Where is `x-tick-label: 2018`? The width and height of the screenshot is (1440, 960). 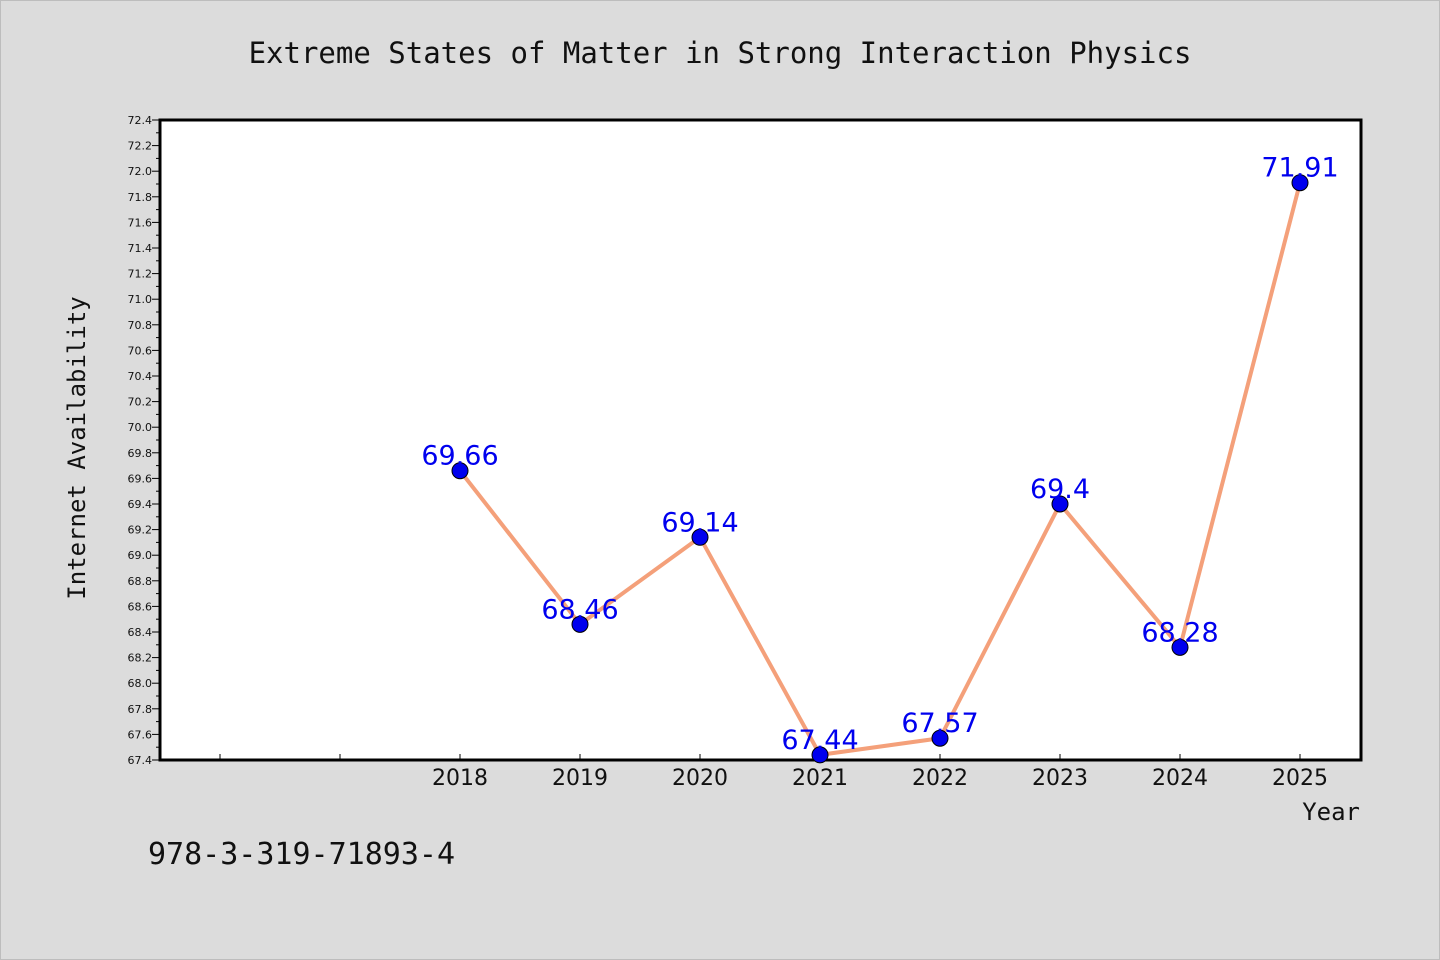
x-tick-label: 2018 is located at coordinates (460, 778).